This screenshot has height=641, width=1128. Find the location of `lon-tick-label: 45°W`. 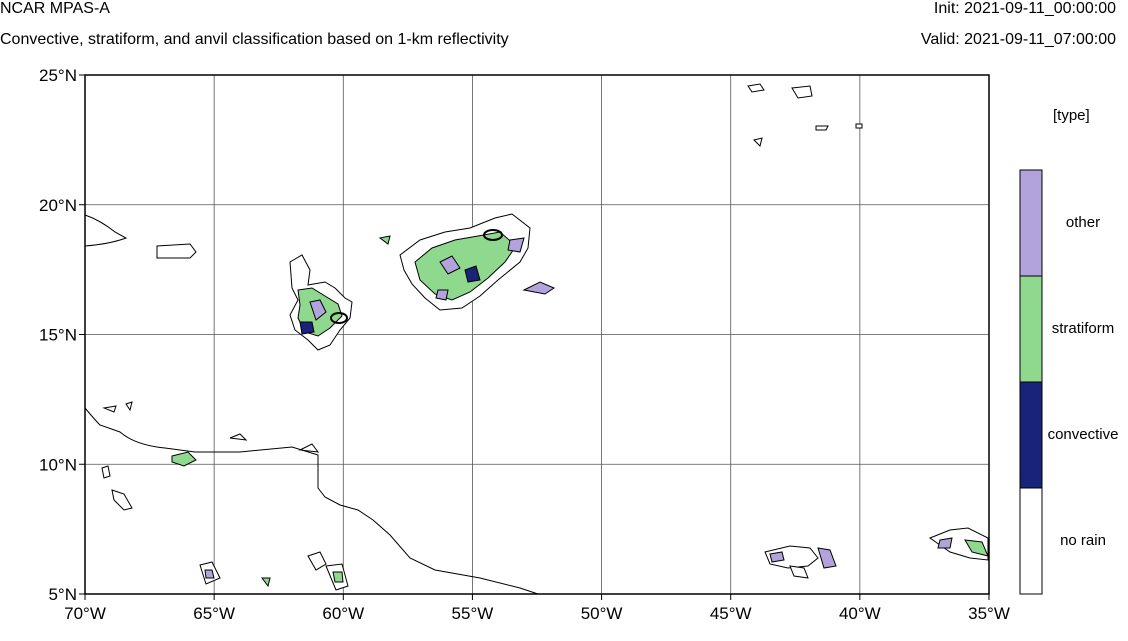

lon-tick-label: 45°W is located at coordinates (731, 613).